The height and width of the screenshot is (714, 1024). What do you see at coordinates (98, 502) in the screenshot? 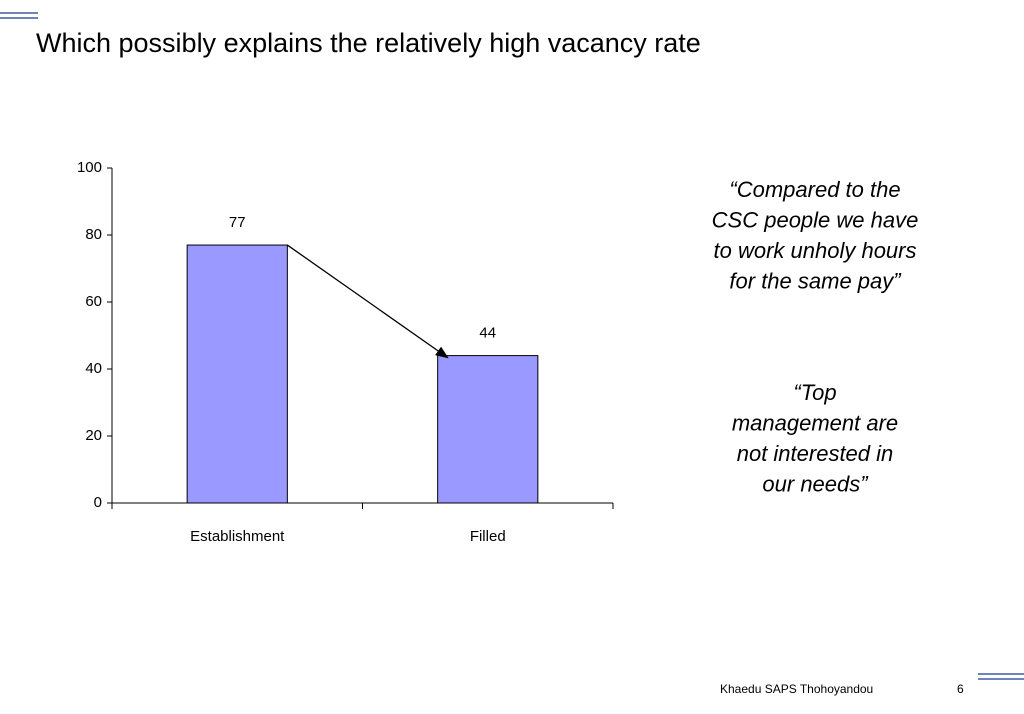
I see `y-tick-label: 0` at bounding box center [98, 502].